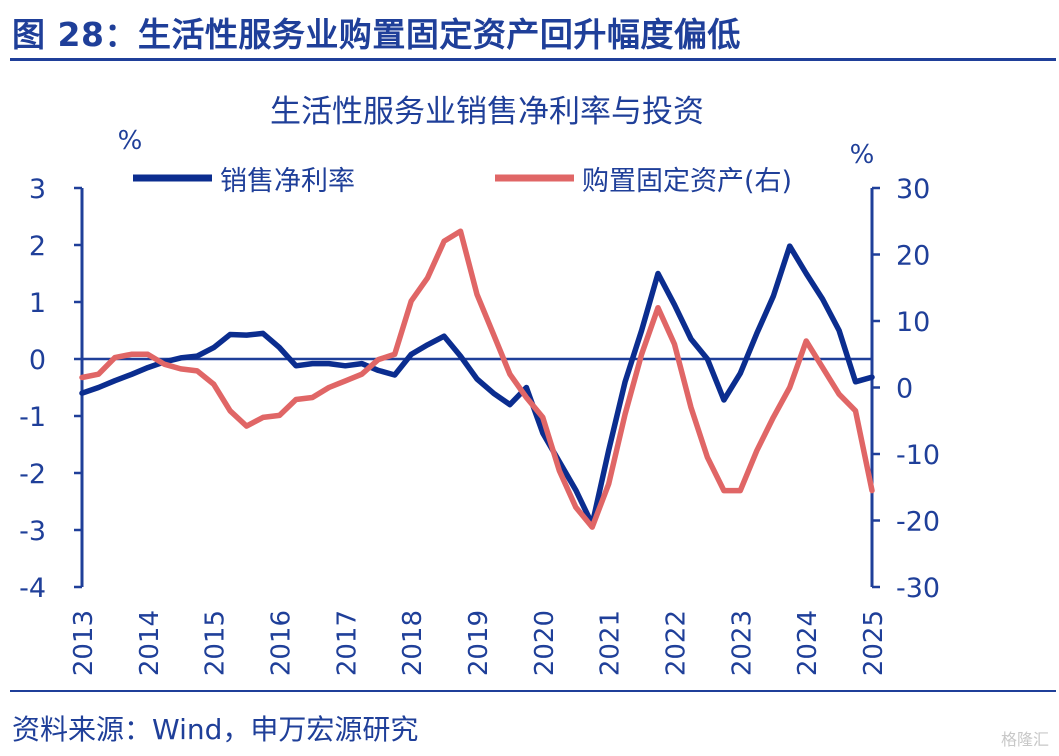 This screenshot has height=756, width=1059. What do you see at coordinates (282, 643) in the screenshot?
I see `x-tick-label: 2016` at bounding box center [282, 643].